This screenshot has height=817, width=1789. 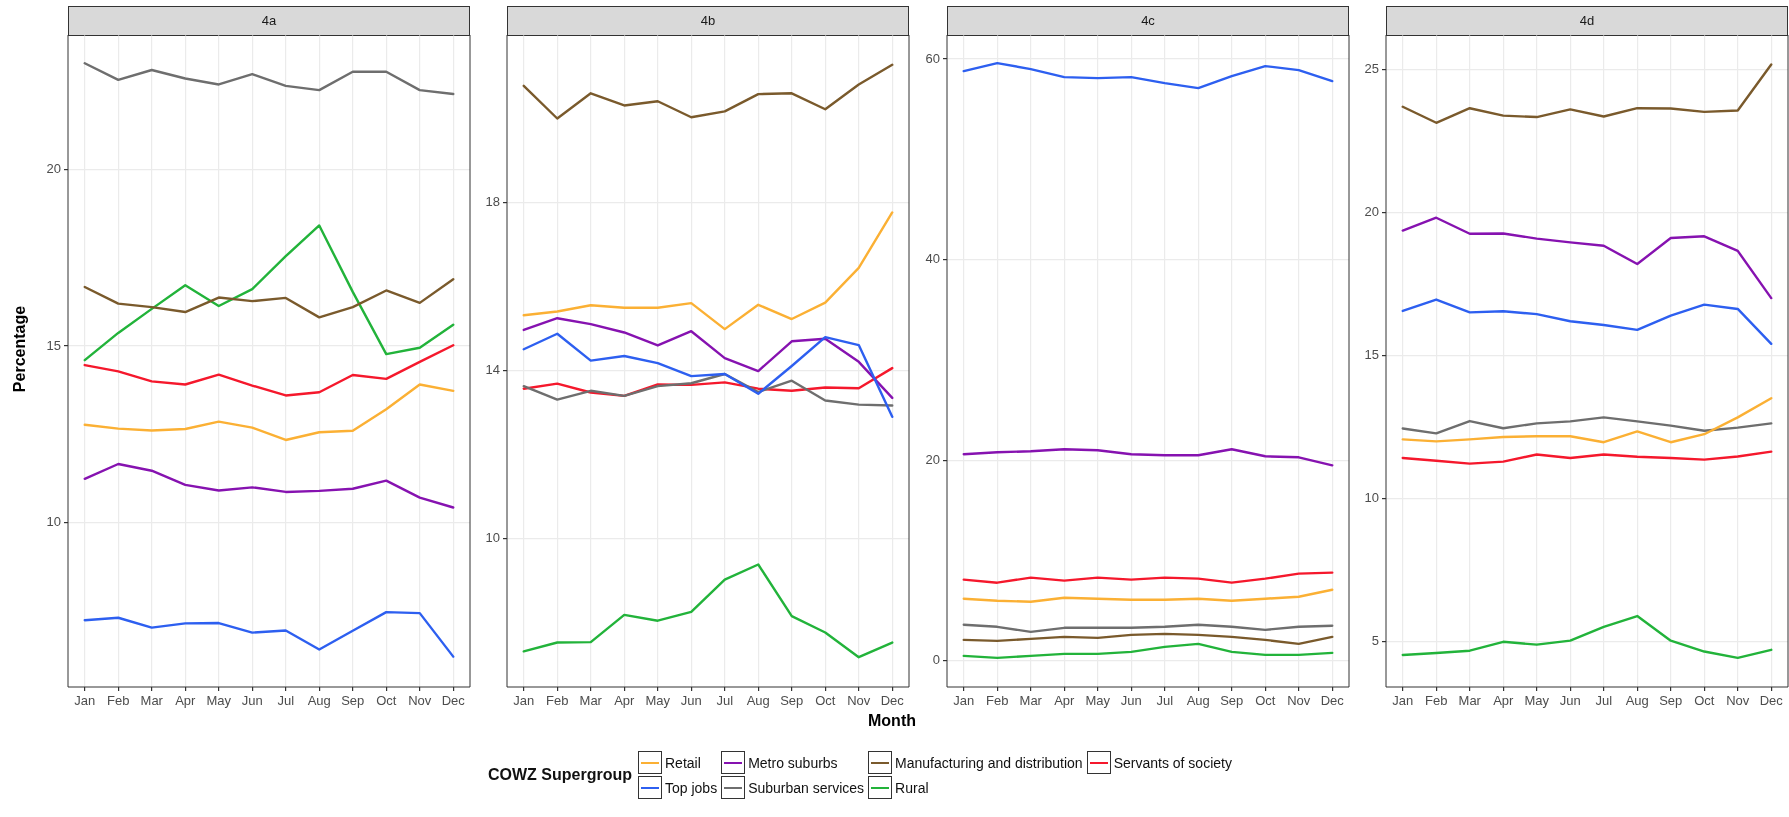 I want to click on y-tick-label: 18, so click(x=492, y=202).